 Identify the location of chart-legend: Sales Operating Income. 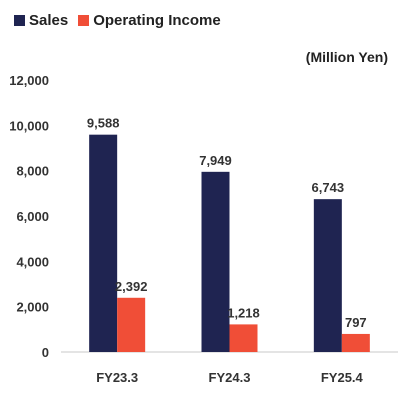
(117, 20).